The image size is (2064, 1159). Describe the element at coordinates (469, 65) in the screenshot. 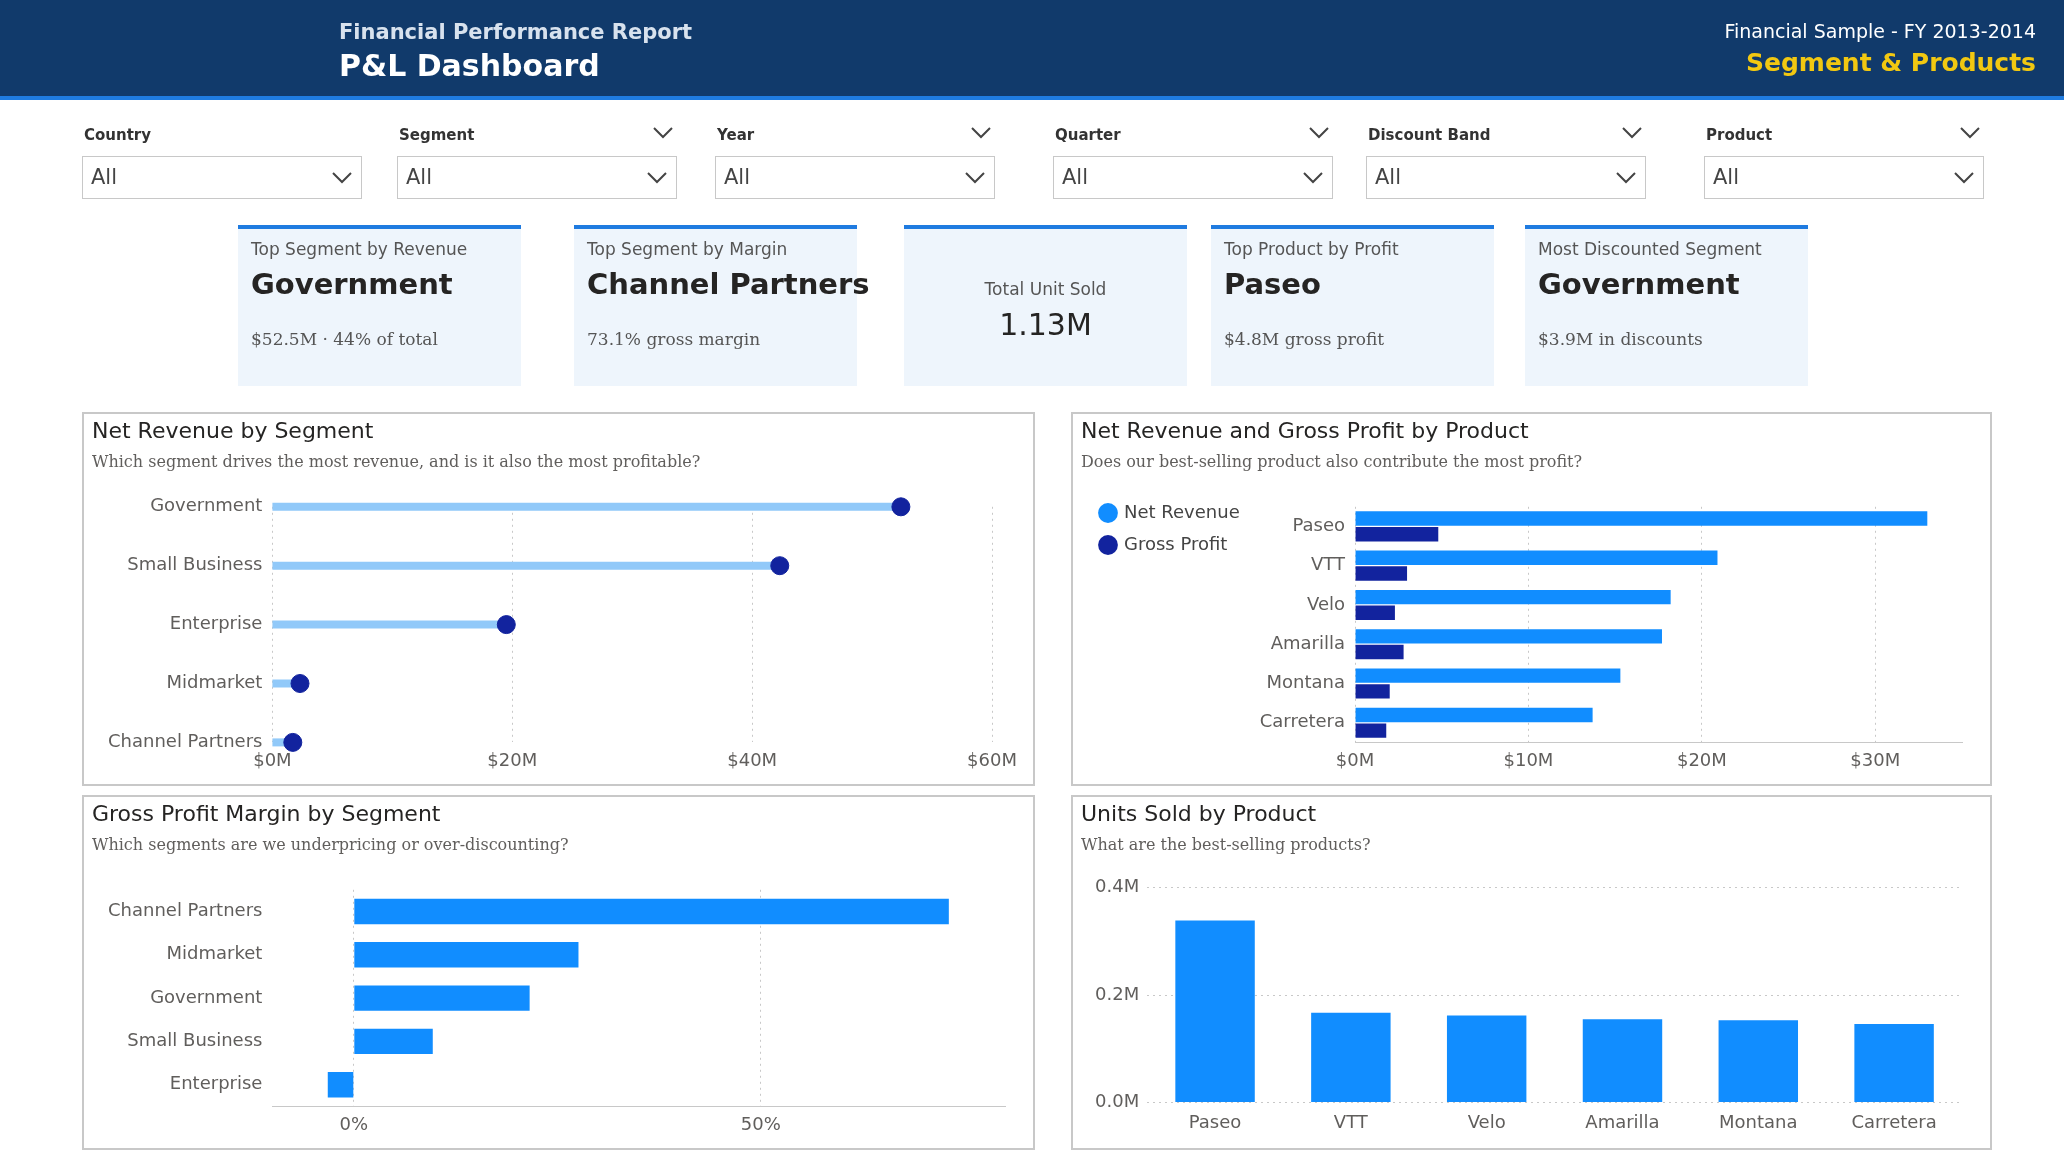

I see `text: P&L Dashboard` at that location.